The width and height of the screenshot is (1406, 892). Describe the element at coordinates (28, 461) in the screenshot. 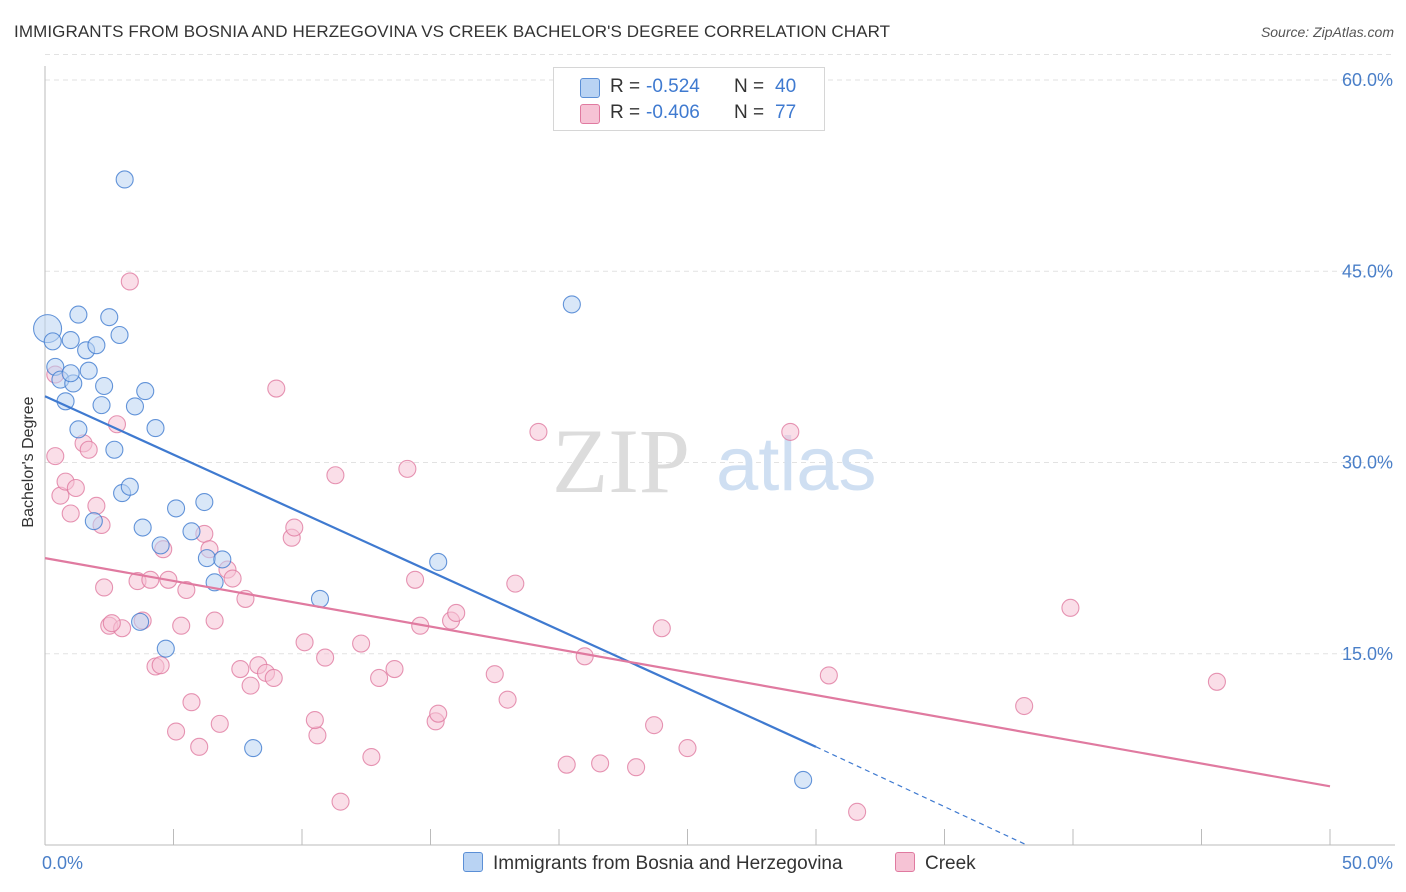

I see `y-axis-label: Bachelor's Degree` at that location.